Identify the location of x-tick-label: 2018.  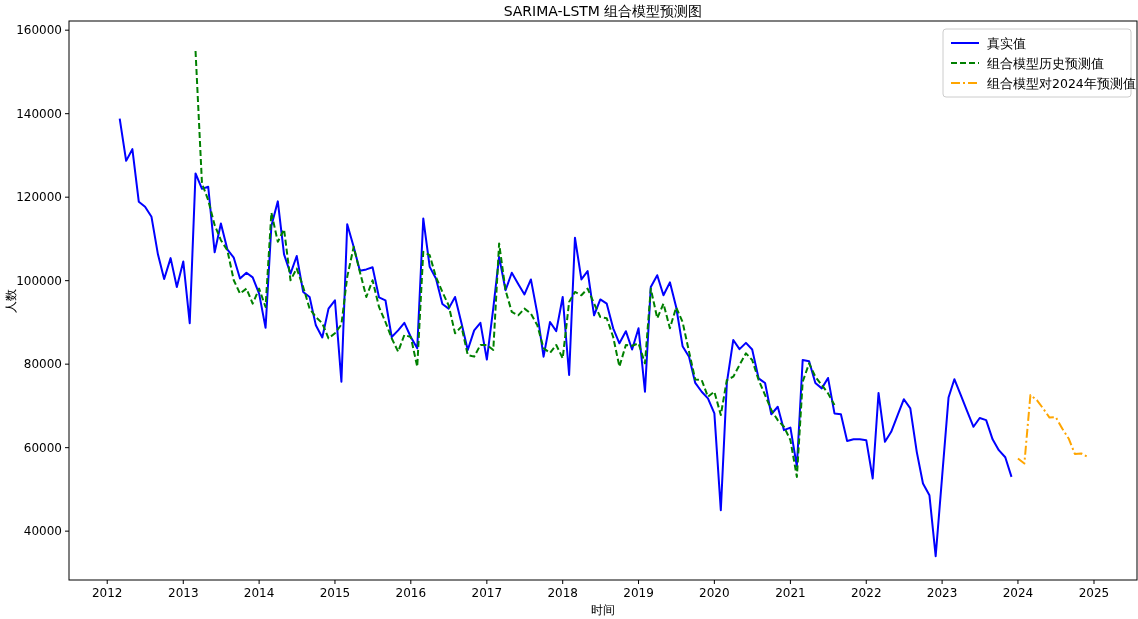
(562, 593).